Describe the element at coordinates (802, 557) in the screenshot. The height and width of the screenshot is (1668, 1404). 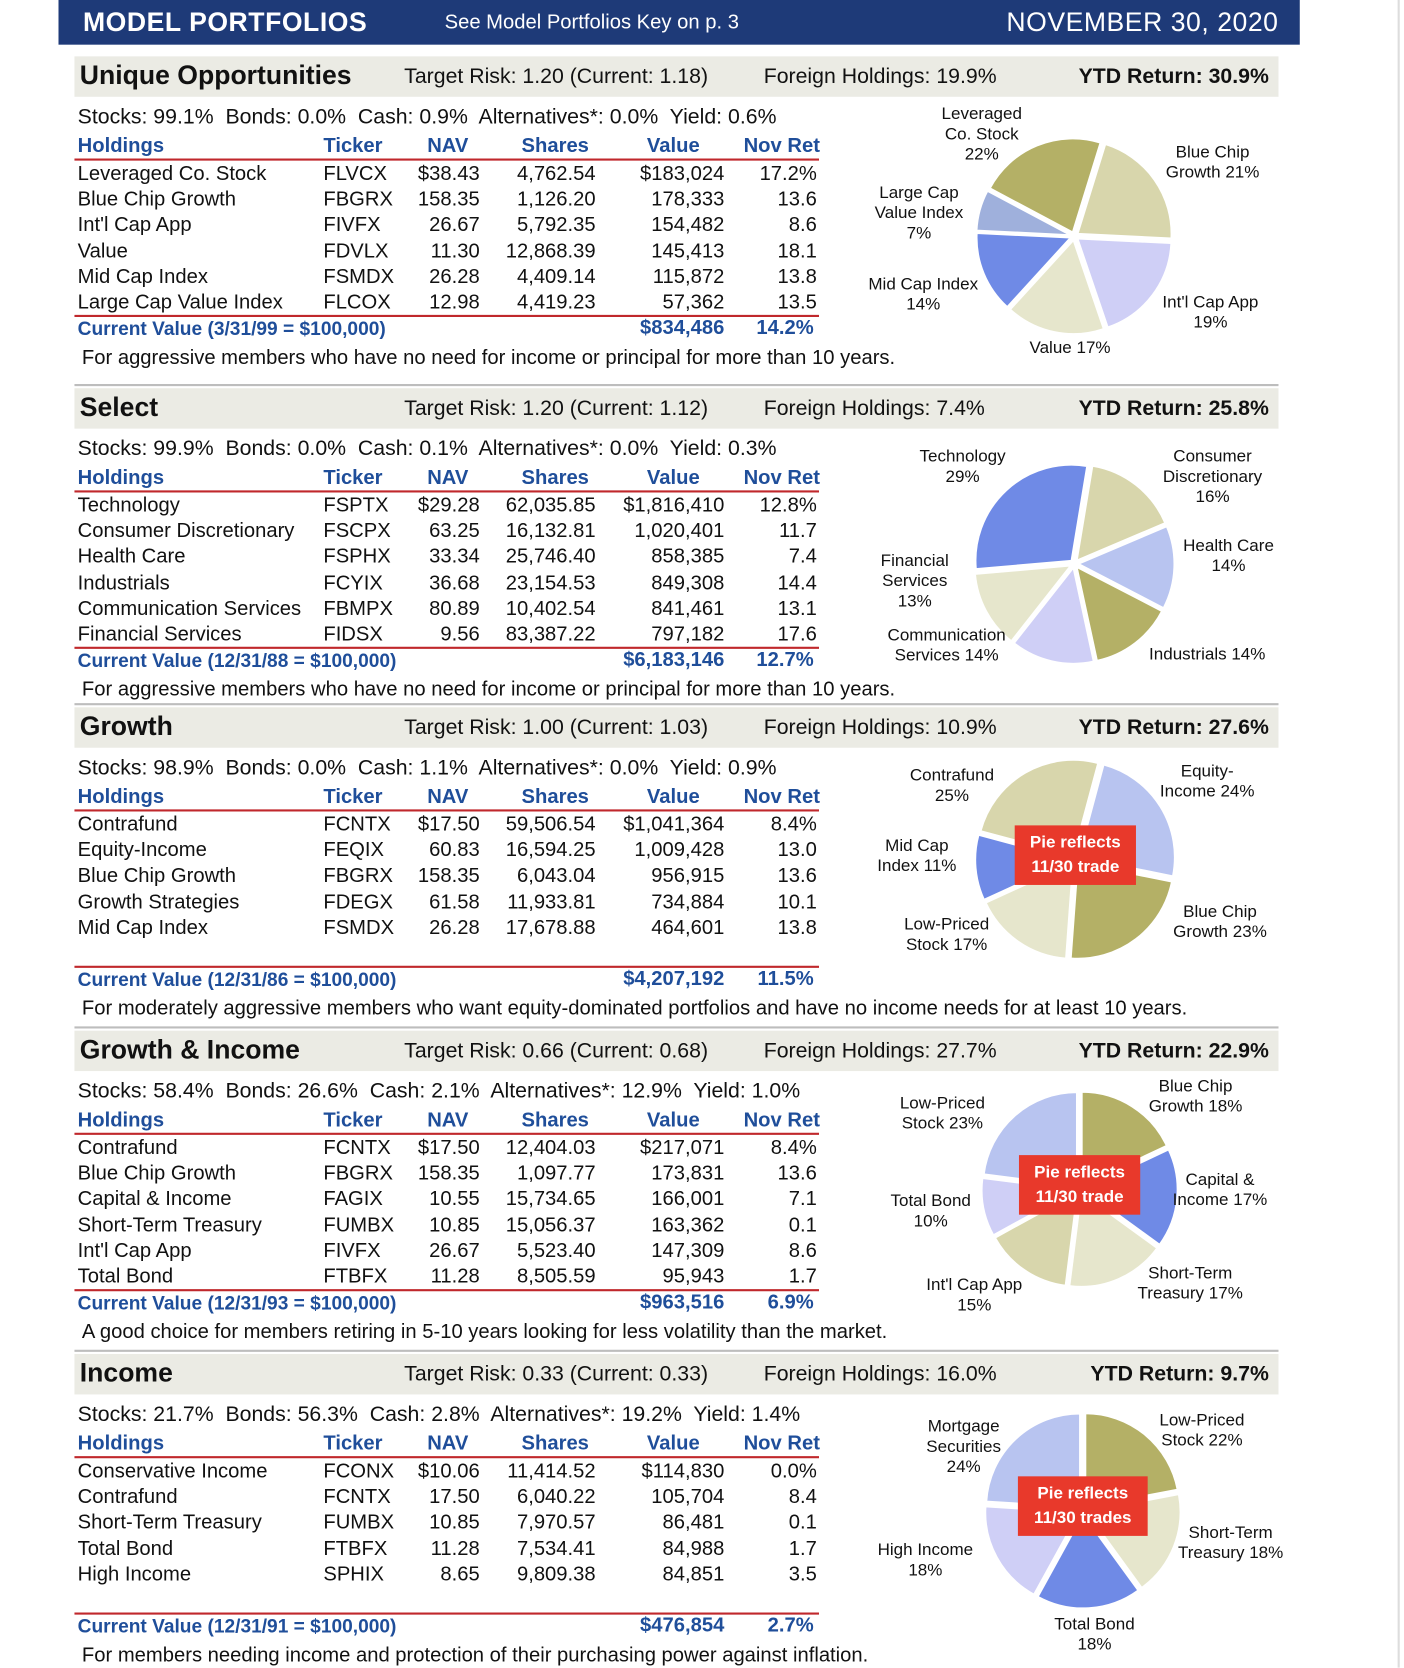
I see `table-cell: 7.4` at that location.